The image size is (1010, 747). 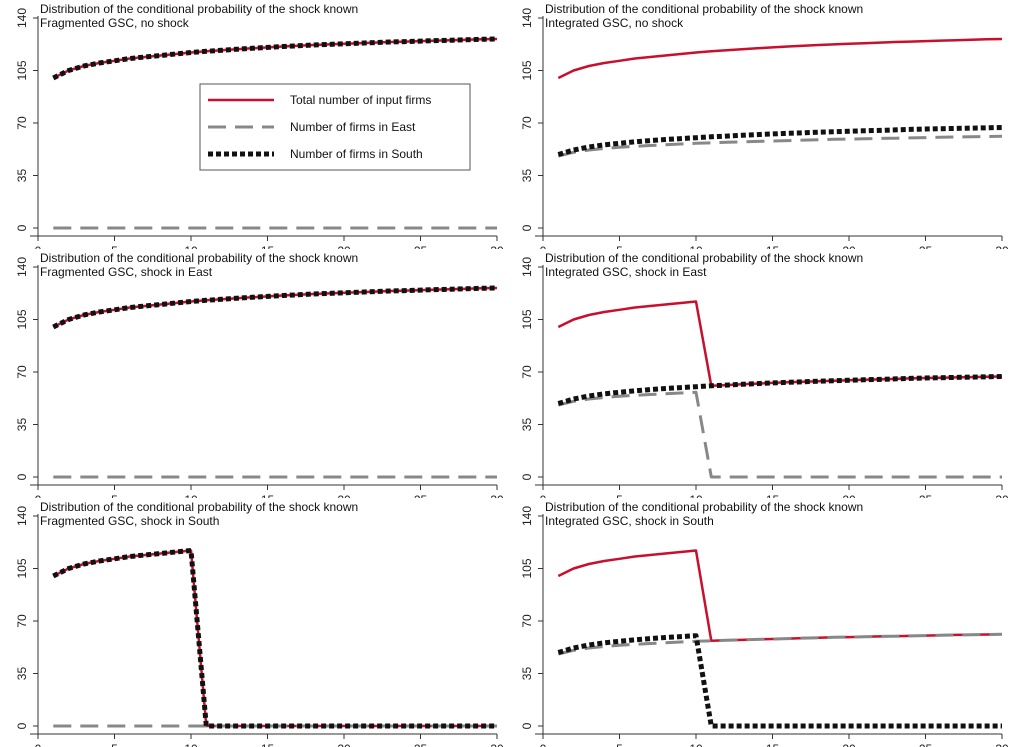 I want to click on chart-subtitle: Fragmented GSC, no shock, so click(x=115, y=23).